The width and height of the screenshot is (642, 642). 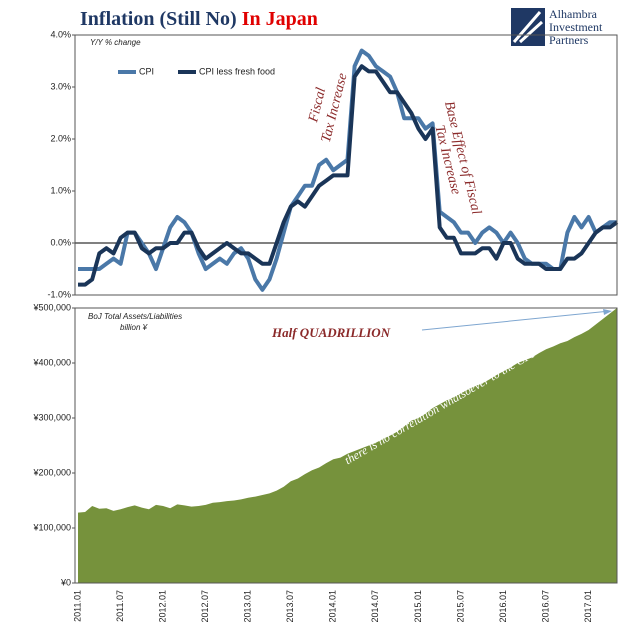 What do you see at coordinates (460, 606) in the screenshot?
I see `x-tick-label: 2015.07` at bounding box center [460, 606].